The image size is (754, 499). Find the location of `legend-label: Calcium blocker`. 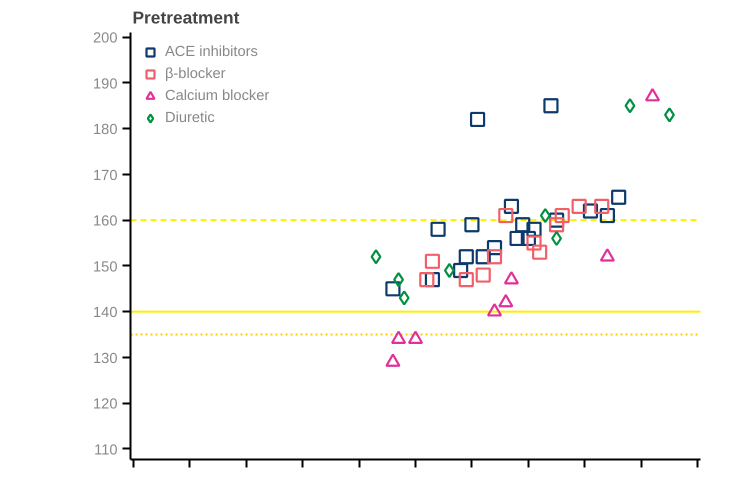

legend-label: Calcium blocker is located at coordinates (217, 96).